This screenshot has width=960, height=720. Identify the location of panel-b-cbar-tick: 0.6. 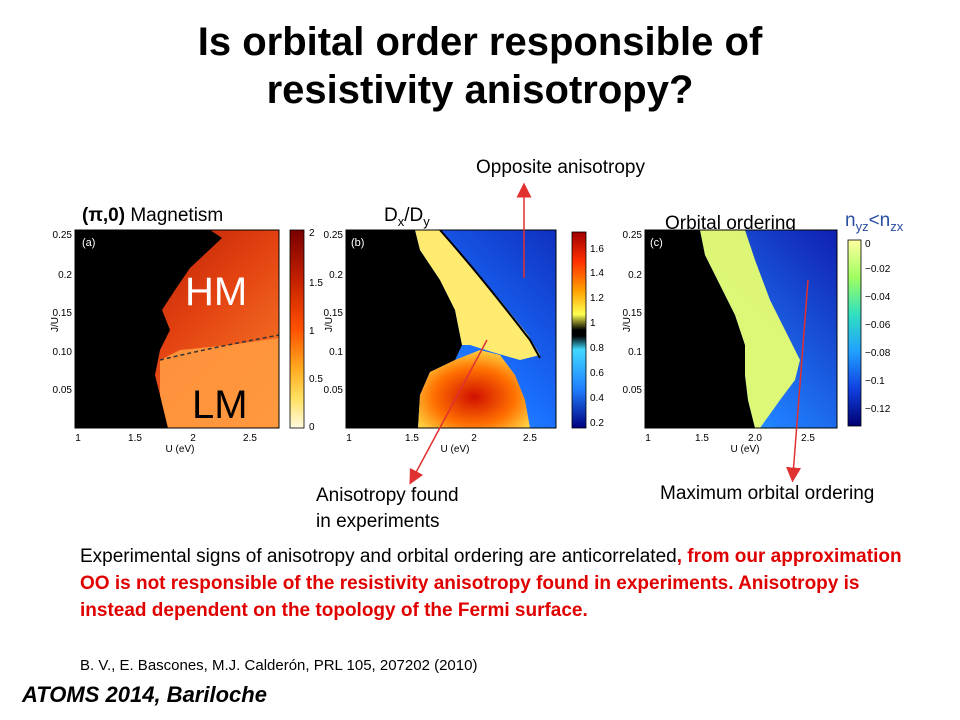
(597, 373).